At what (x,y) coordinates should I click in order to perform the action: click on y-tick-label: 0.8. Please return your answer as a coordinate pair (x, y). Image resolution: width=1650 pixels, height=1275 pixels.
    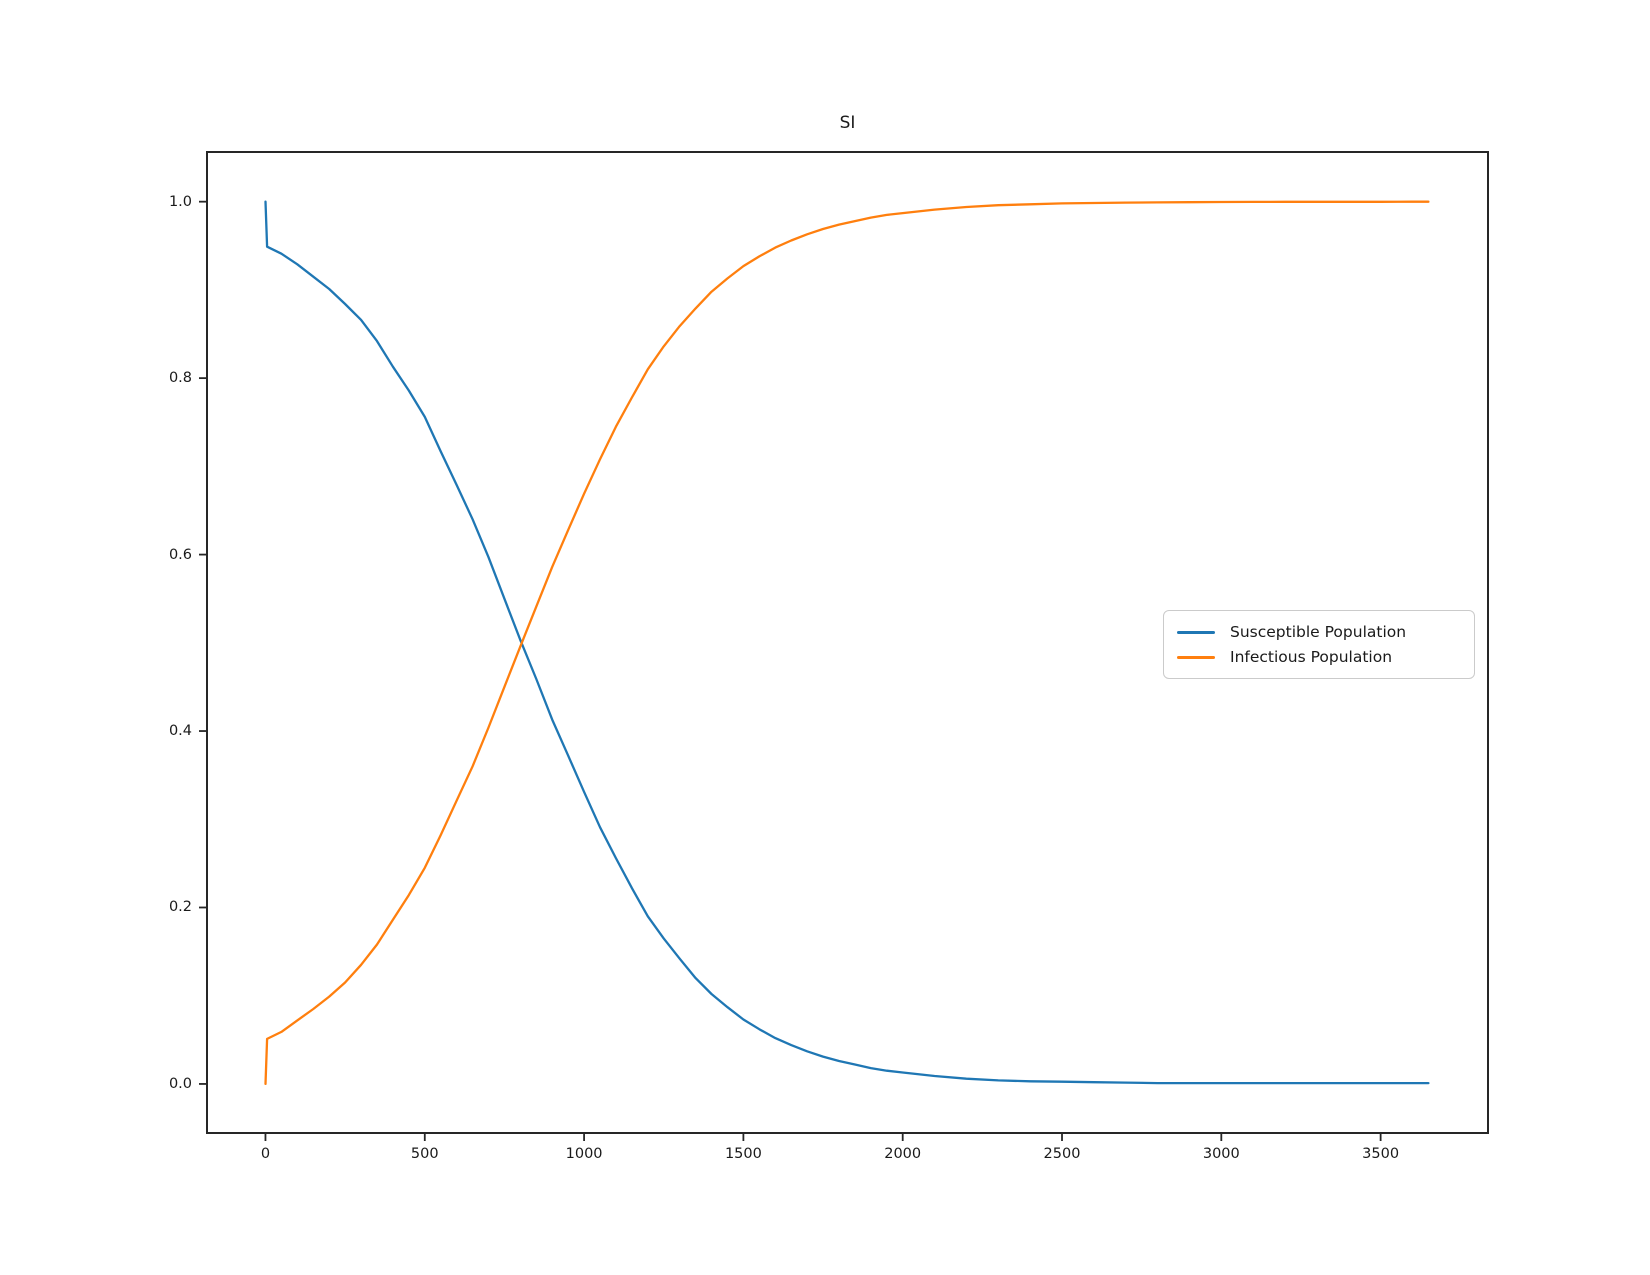
    Looking at the image, I should click on (180, 378).